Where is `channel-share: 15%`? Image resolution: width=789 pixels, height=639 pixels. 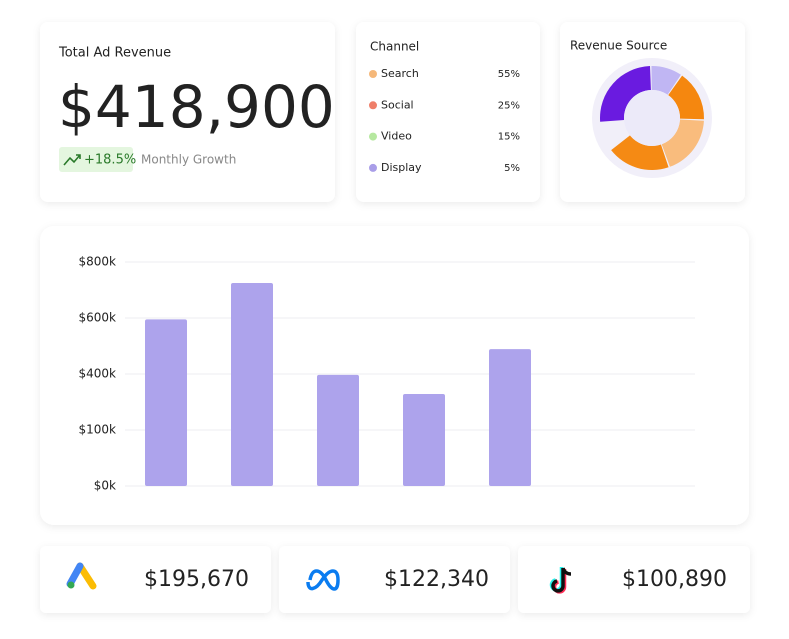
channel-share: 15% is located at coordinates (509, 137).